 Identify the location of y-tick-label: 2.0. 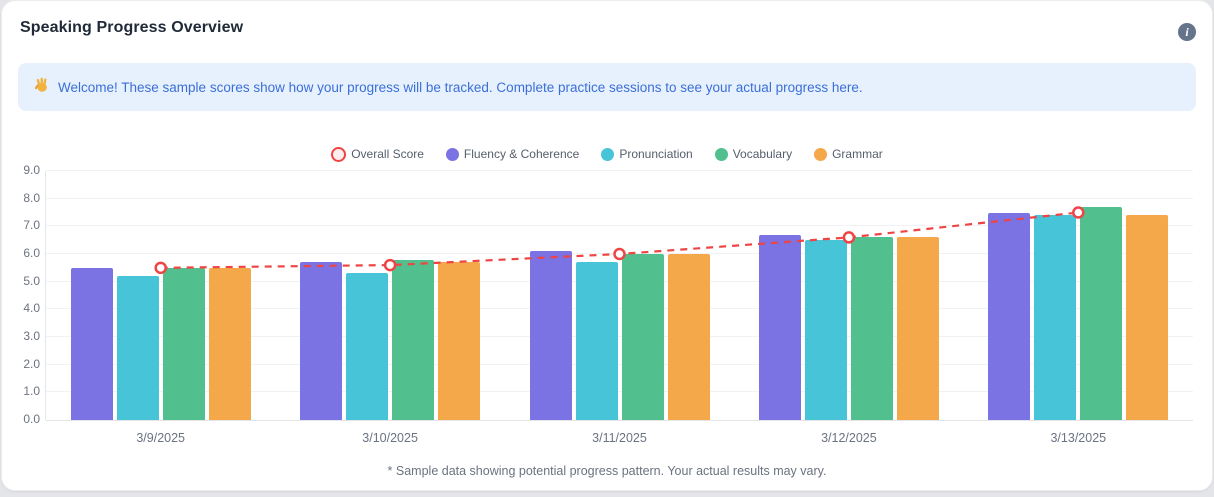
(31, 363).